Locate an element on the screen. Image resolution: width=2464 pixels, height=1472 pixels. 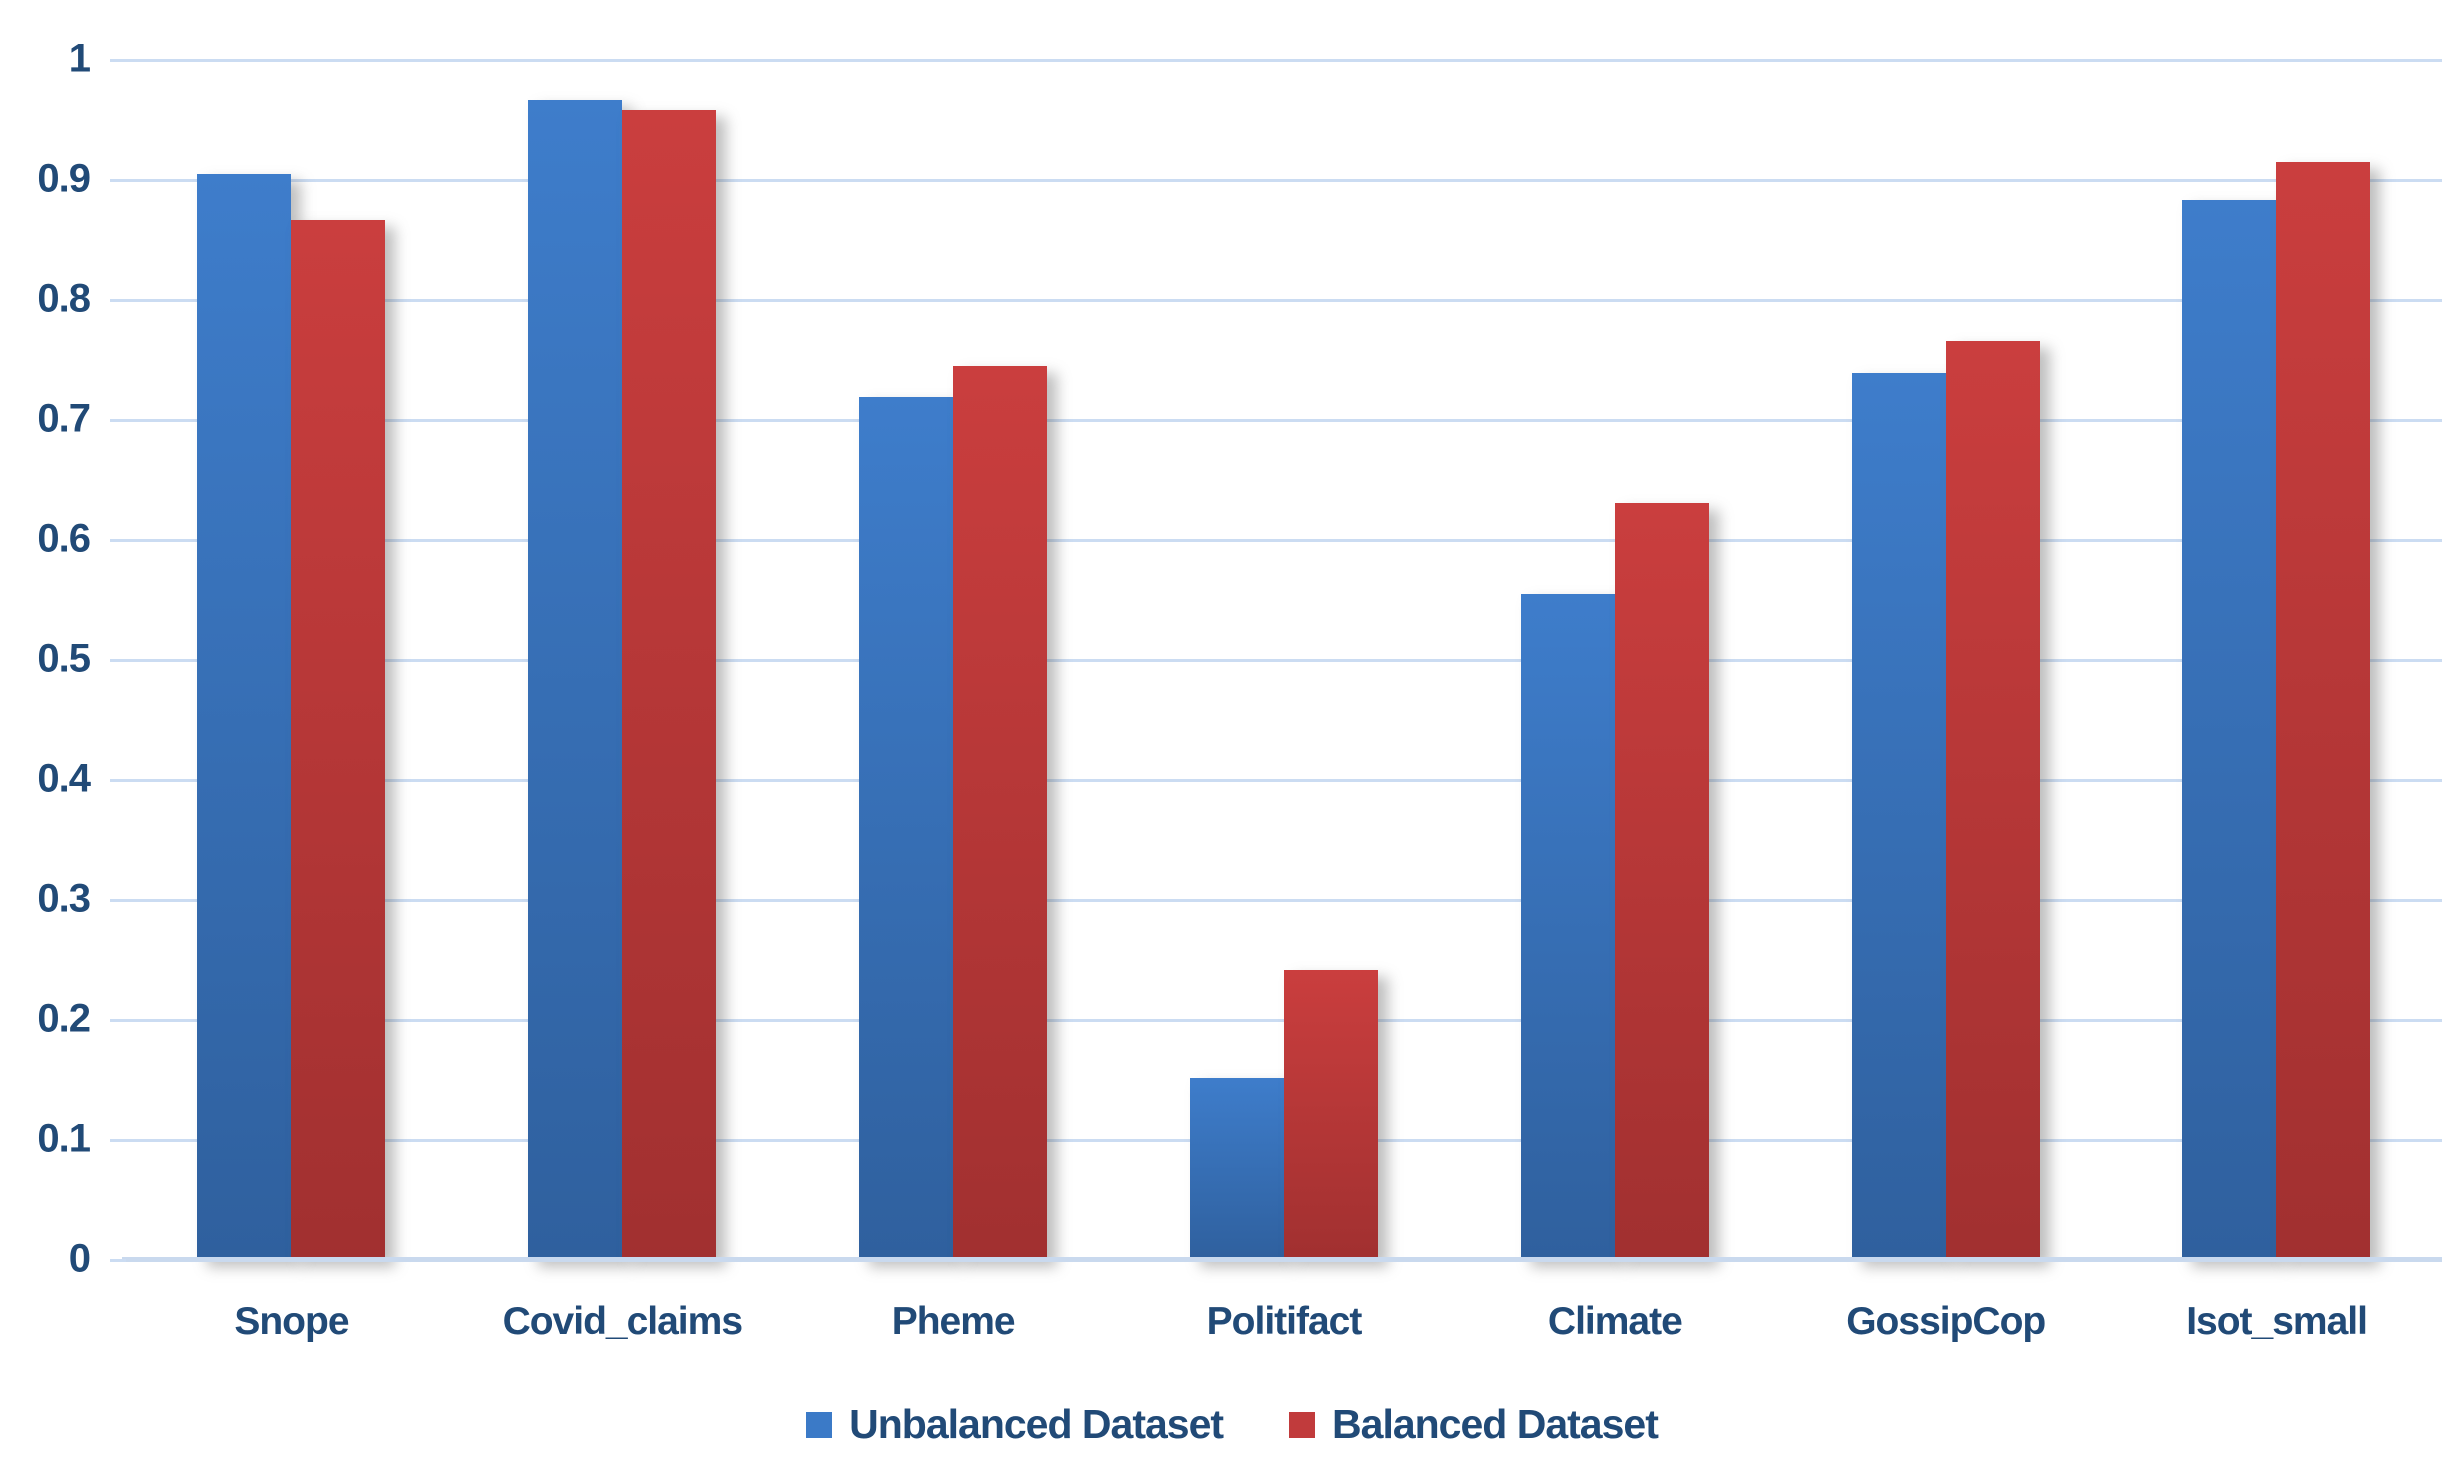
bar-unbalanced-isot_small is located at coordinates (2229, 730).